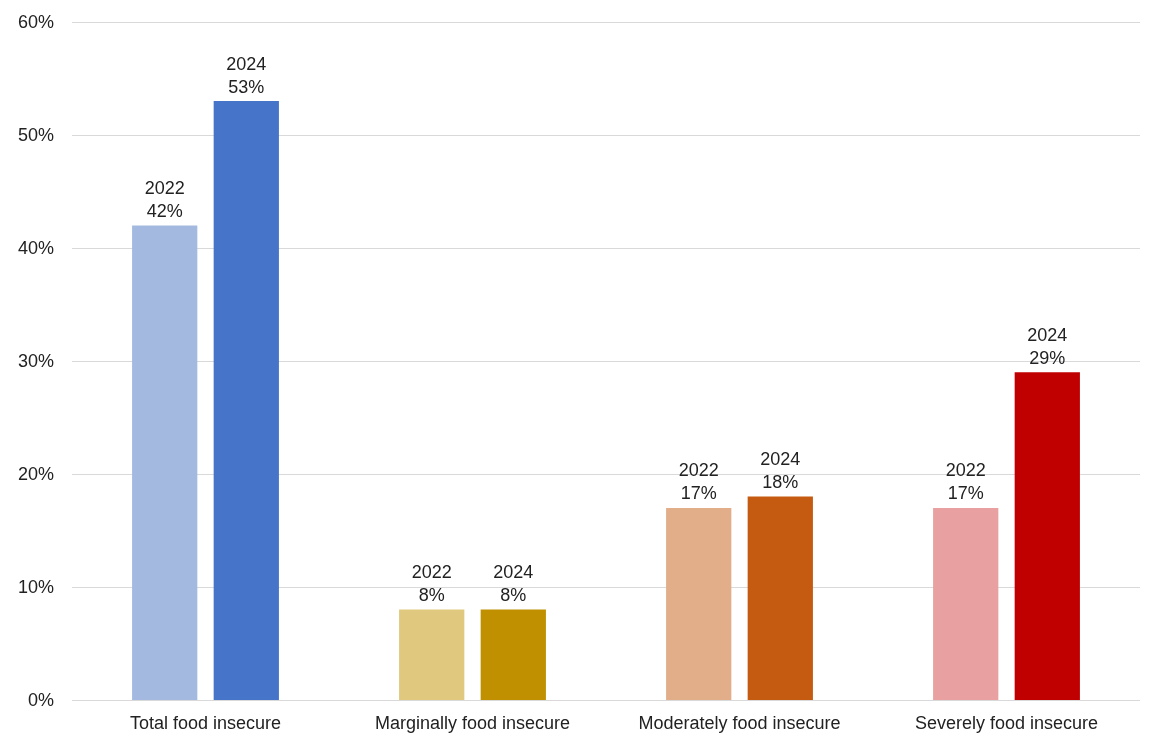  What do you see at coordinates (164, 187) in the screenshot?
I see `series-label: 2022` at bounding box center [164, 187].